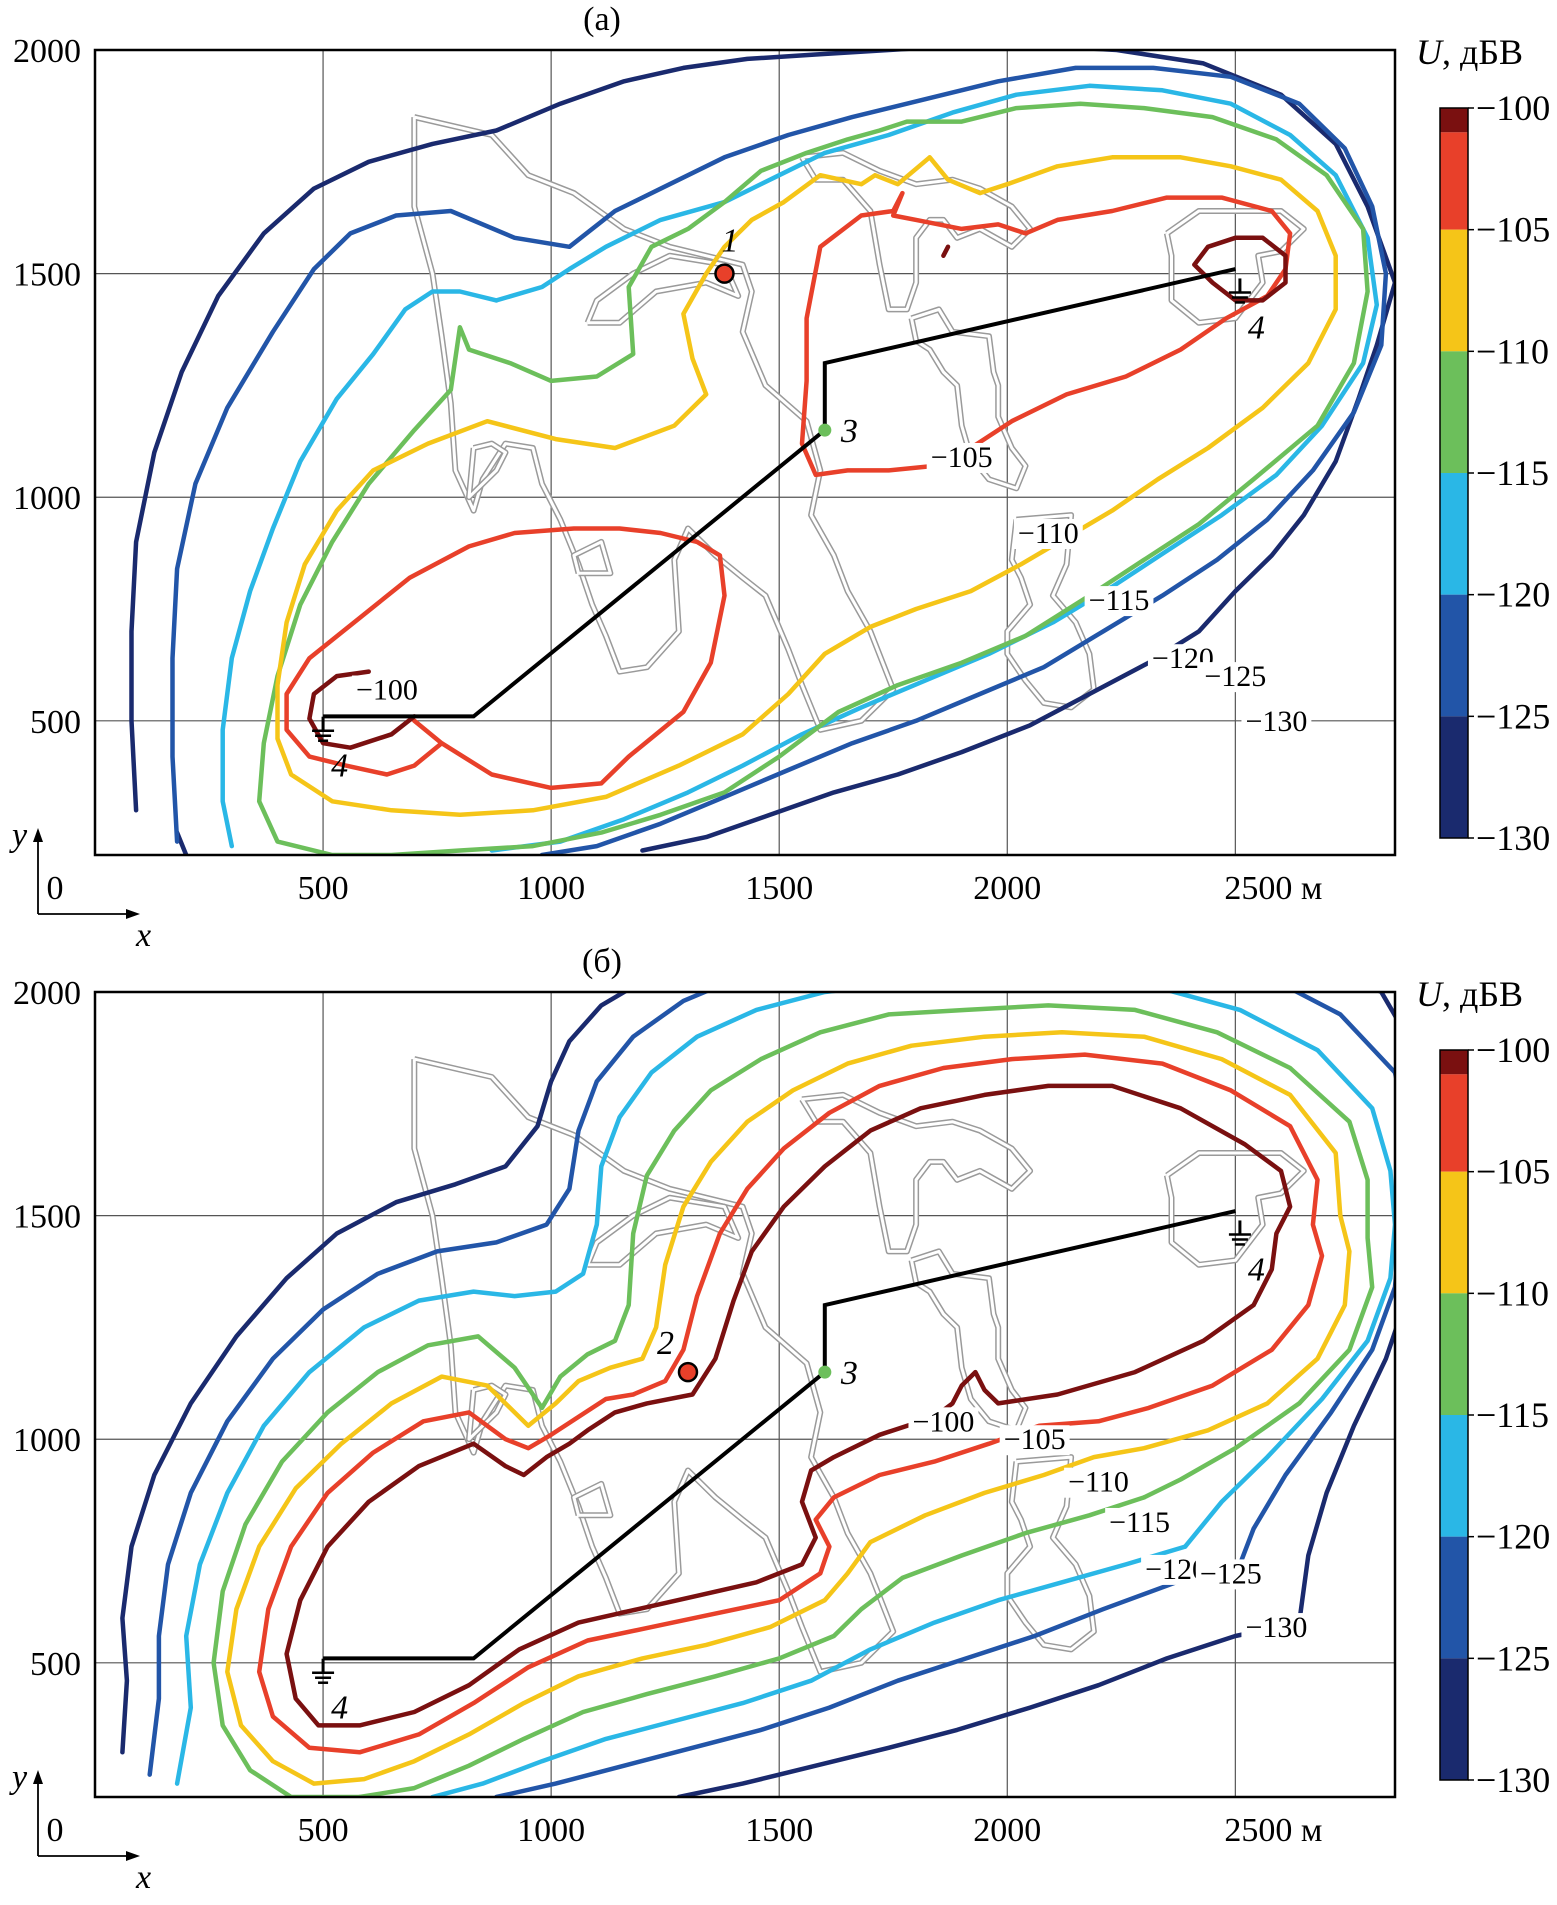 This screenshot has width=1557, height=1905. Describe the element at coordinates (779, 1830) in the screenshot. I see `x-tick-label: 1500` at that location.